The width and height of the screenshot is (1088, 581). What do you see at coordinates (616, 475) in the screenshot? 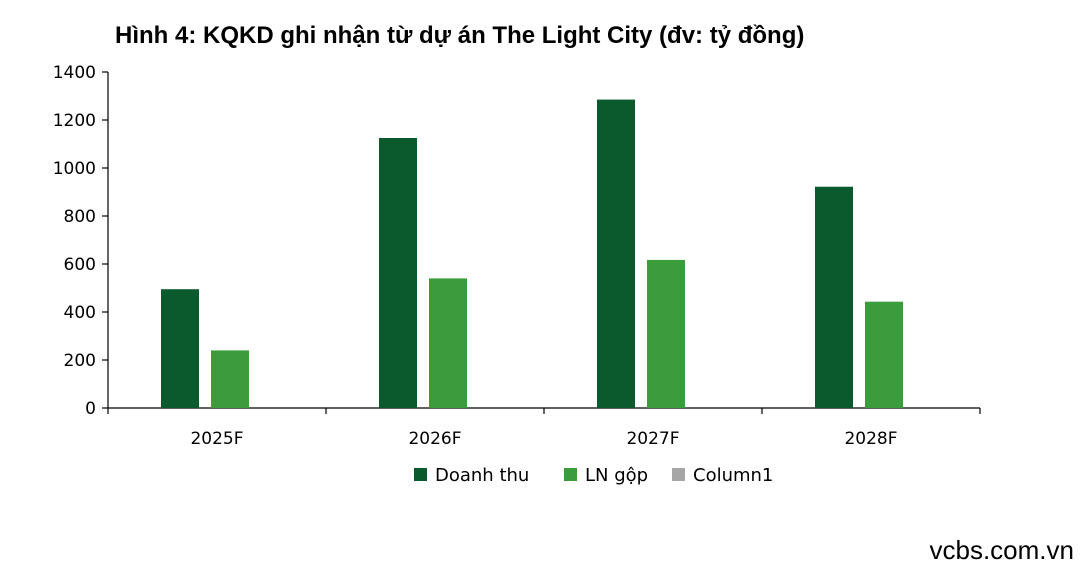
I see `legend-label: LN gộp` at bounding box center [616, 475].